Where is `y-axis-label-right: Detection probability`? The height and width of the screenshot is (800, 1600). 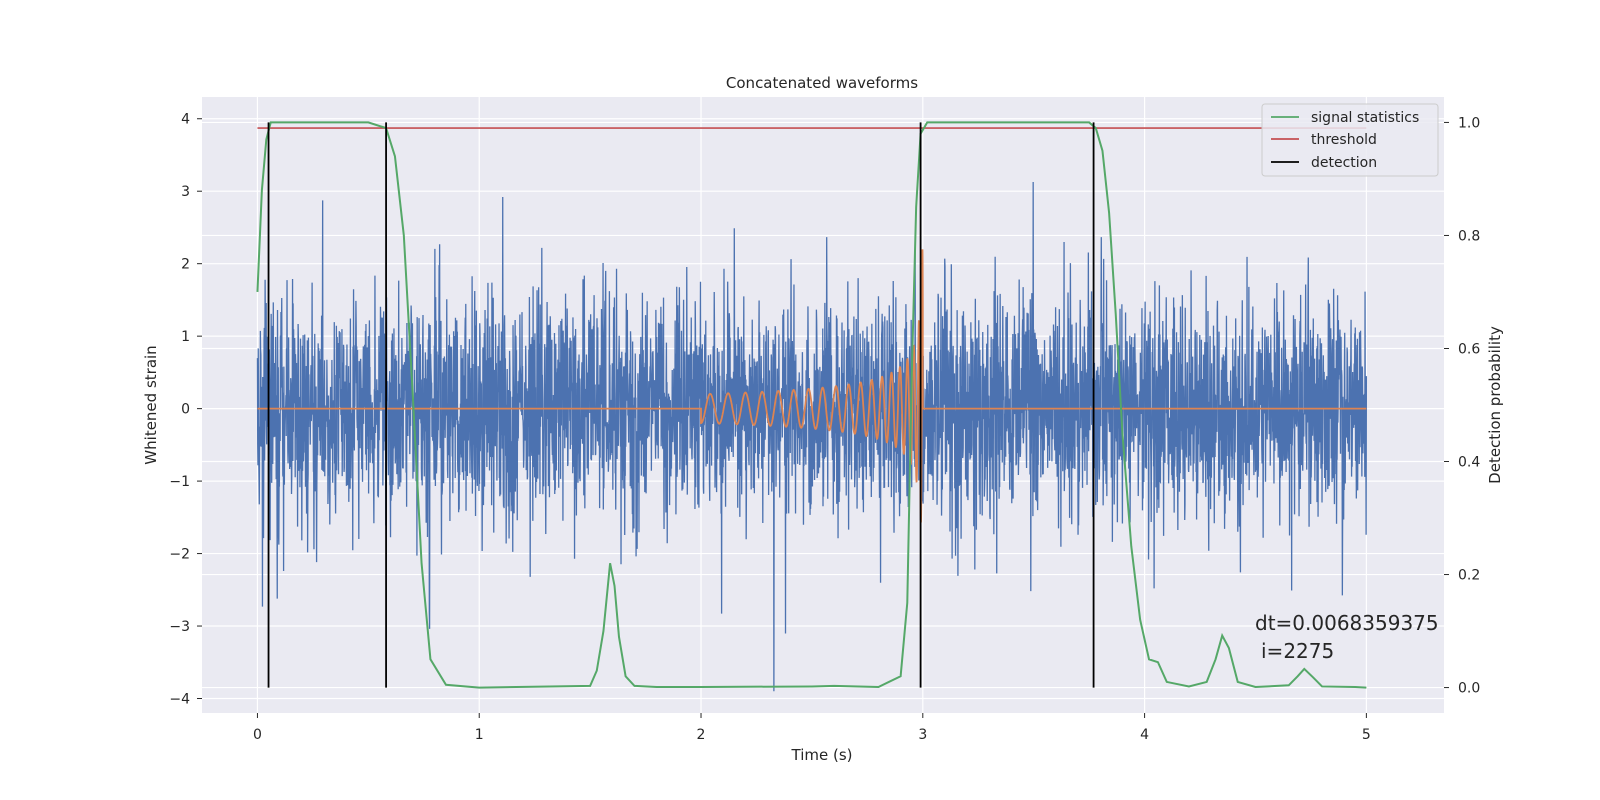 y-axis-label-right: Detection probability is located at coordinates (1495, 405).